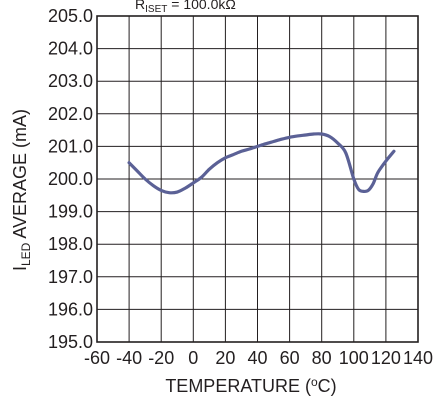 This screenshot has height=400, width=438. What do you see at coordinates (70, 309) in the screenshot?
I see `y-tick-label: 196.0` at bounding box center [70, 309].